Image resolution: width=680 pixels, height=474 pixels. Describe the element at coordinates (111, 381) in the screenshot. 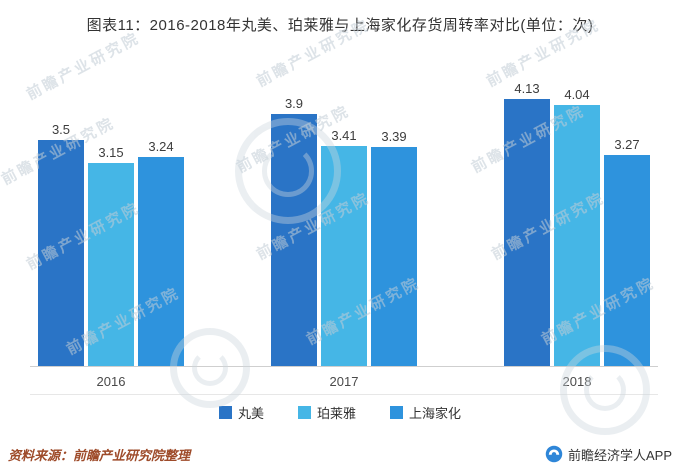

I see `x-axis-label-2016: 2016` at that location.